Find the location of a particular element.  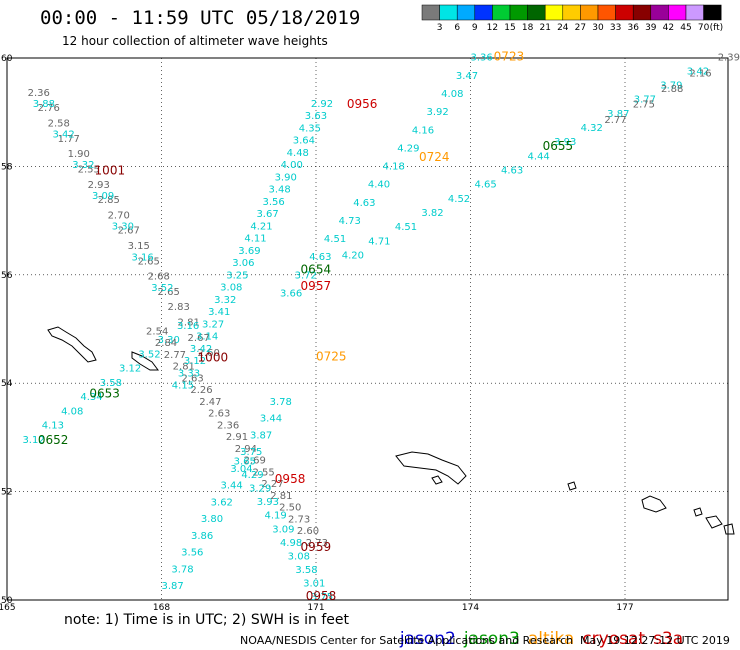

wave-height-label: 3.36 is located at coordinates (482, 58).